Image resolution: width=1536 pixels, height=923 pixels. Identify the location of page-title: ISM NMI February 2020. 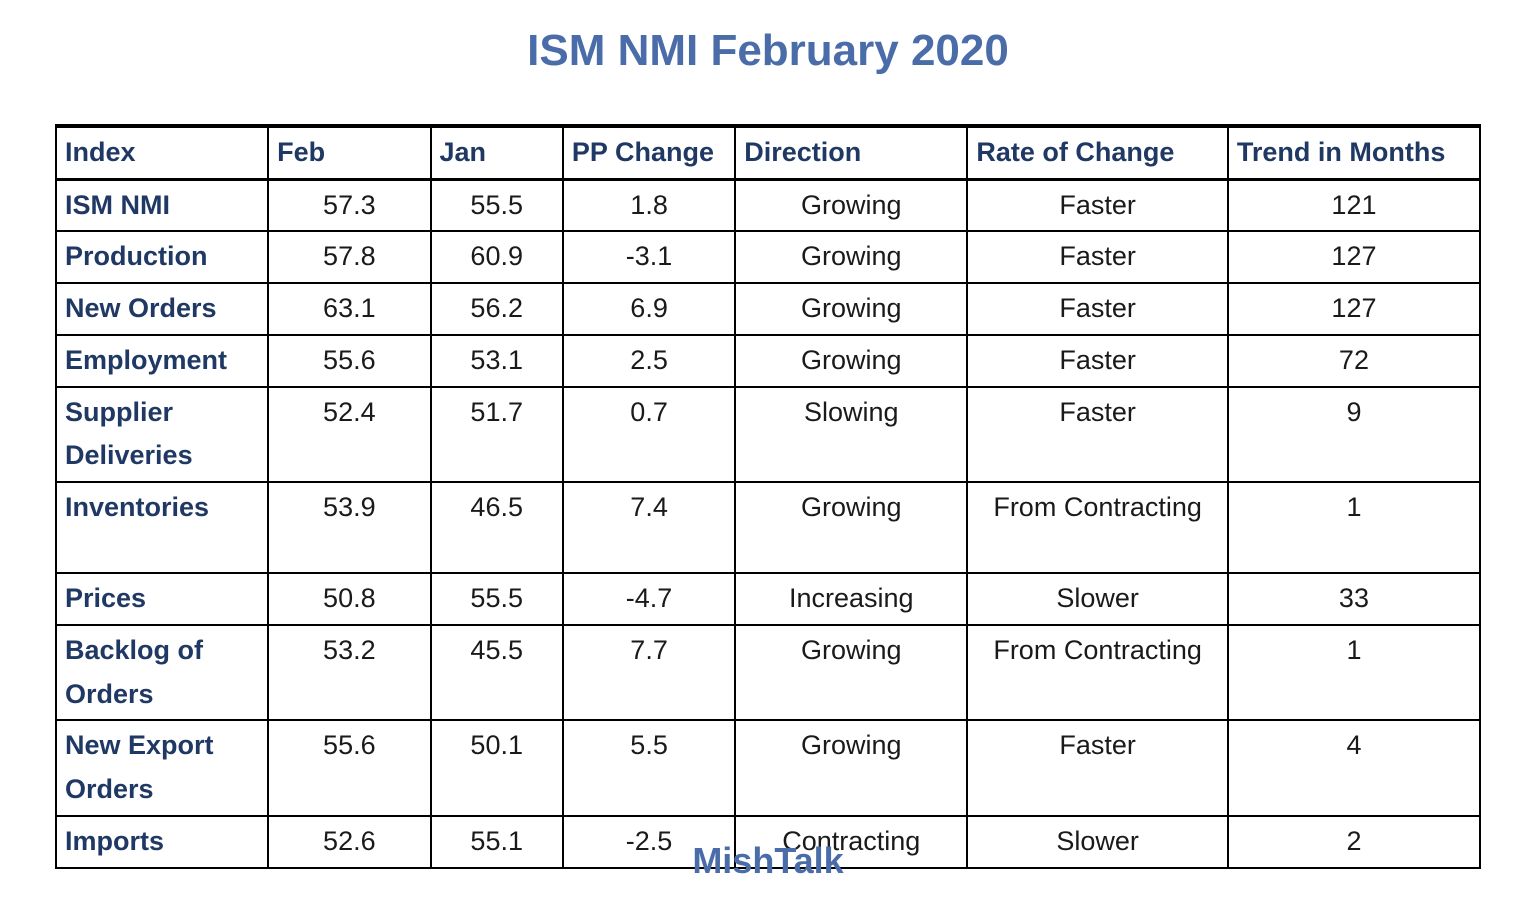
(768, 50).